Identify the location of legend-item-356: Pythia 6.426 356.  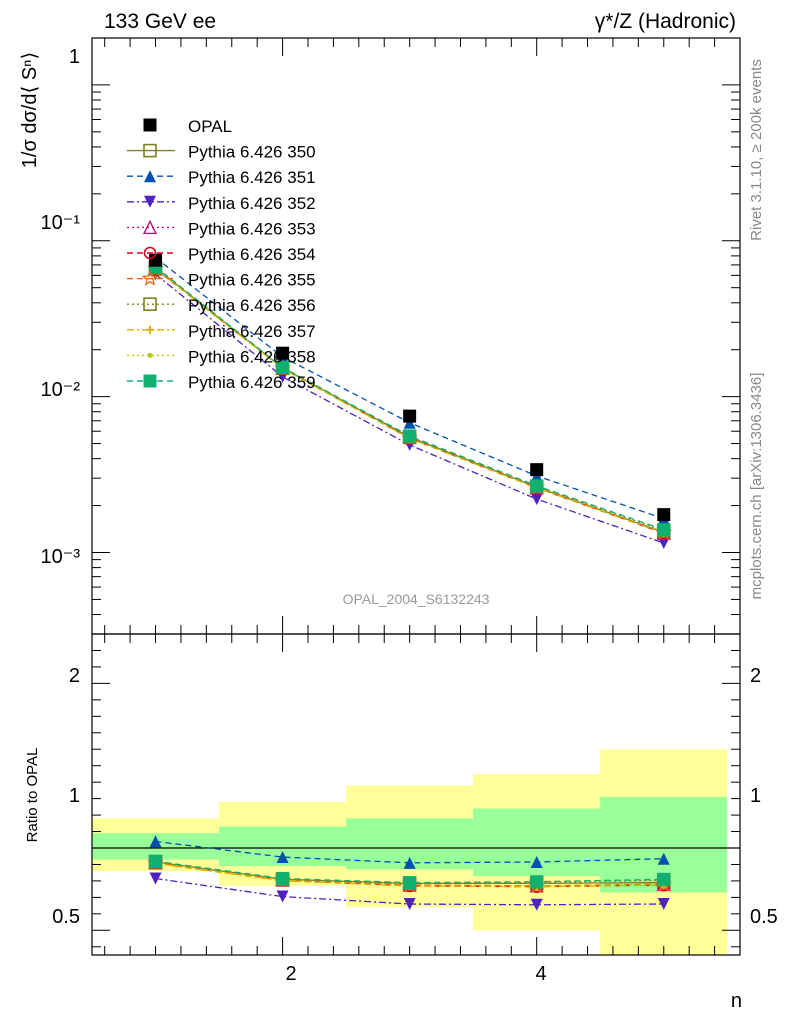
(221, 305).